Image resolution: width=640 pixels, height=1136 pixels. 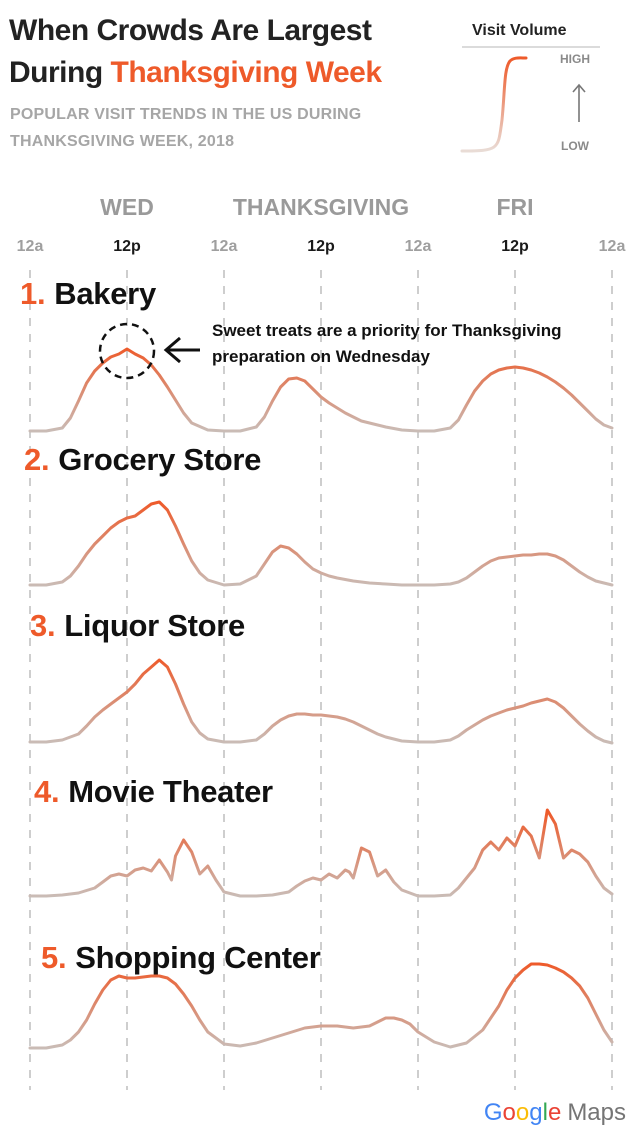 I want to click on maps-wordmark: Maps, so click(x=596, y=1112).